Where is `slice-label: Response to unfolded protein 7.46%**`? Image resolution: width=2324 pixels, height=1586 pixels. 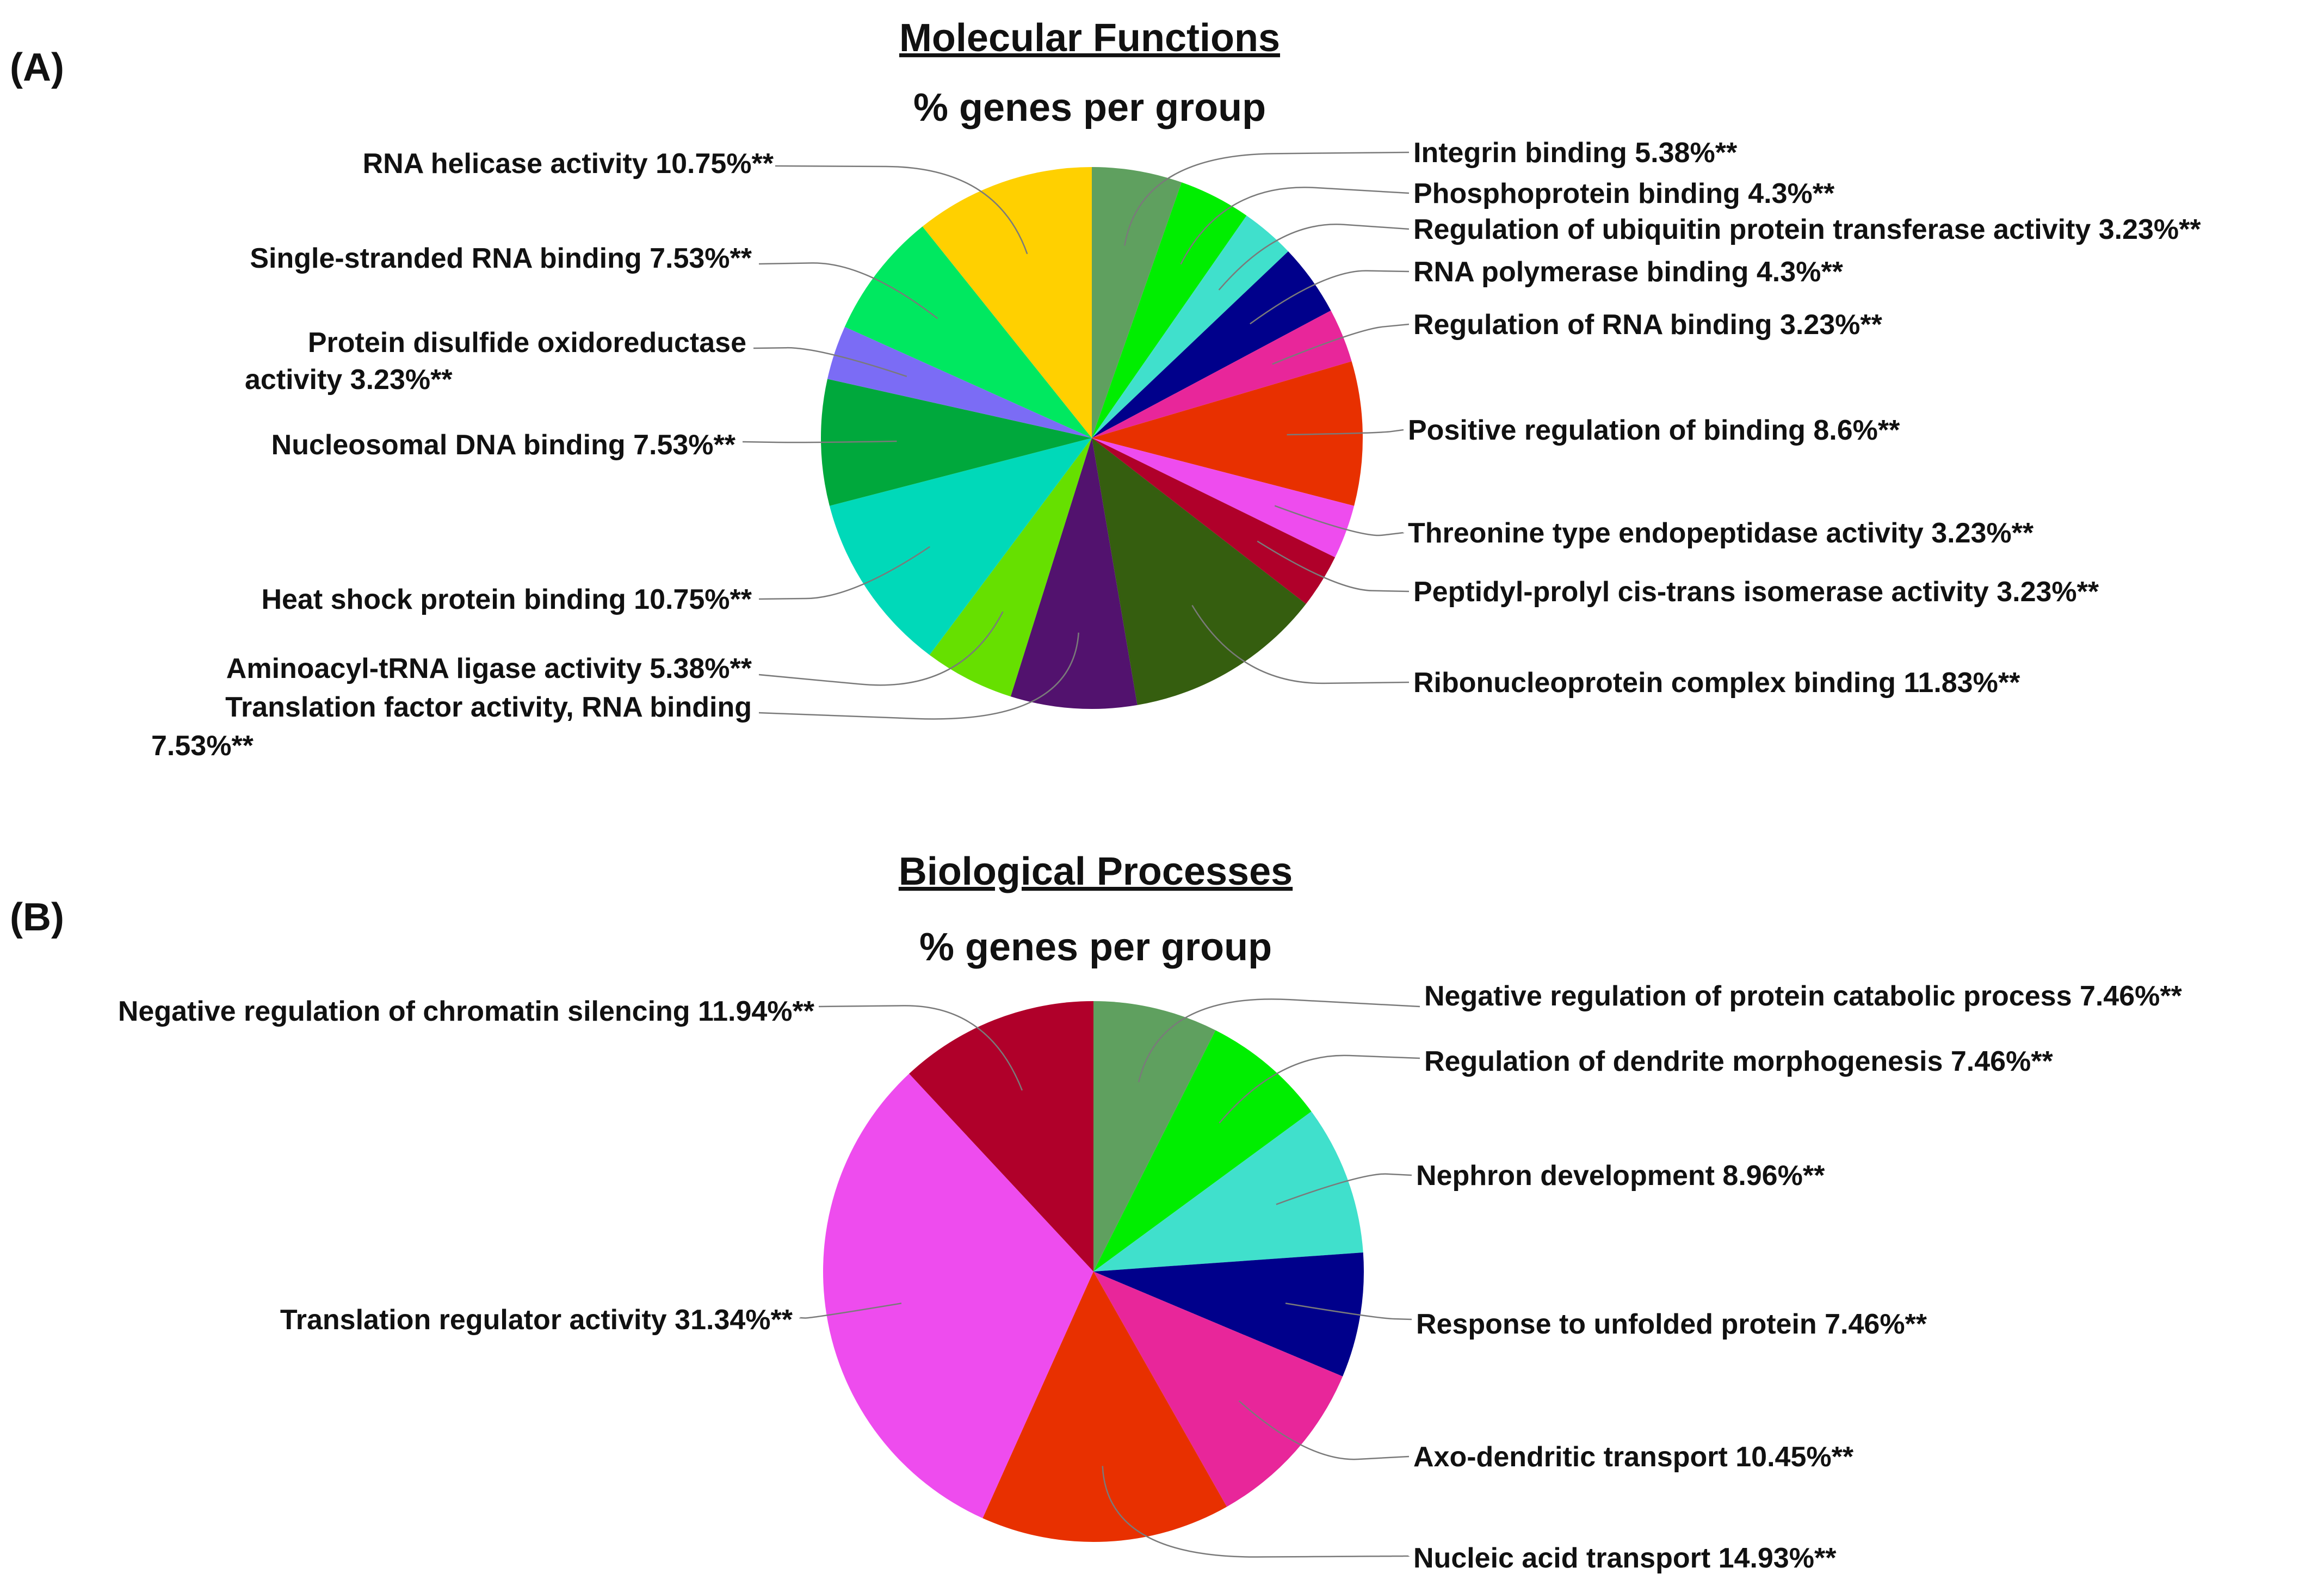
slice-label: Response to unfolded protein 7.46%** is located at coordinates (1672, 1324).